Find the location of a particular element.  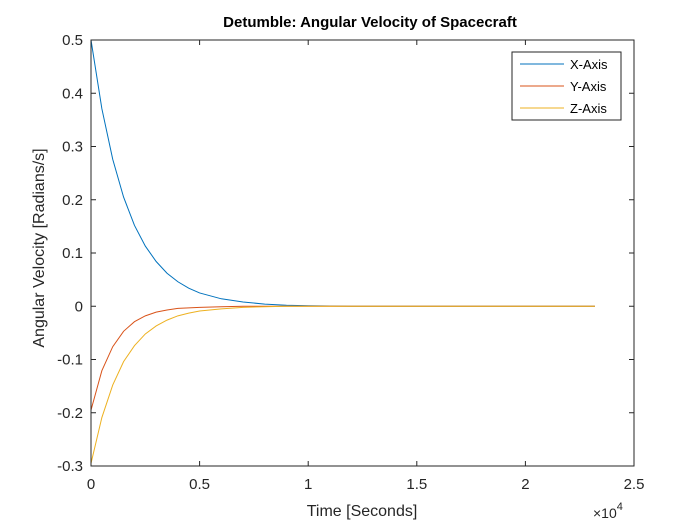

legend-label-y-axis: Y-Axis is located at coordinates (588, 86).